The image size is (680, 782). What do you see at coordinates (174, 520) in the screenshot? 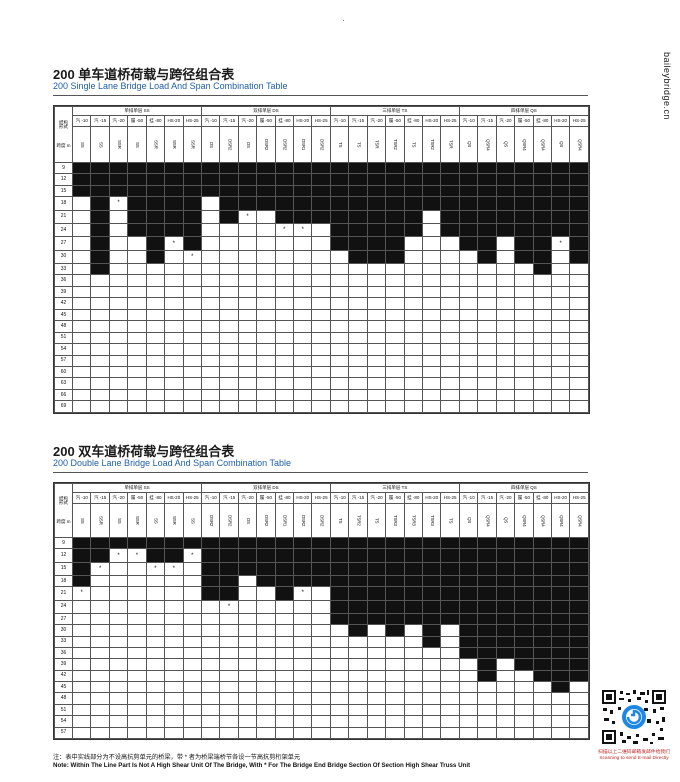
I see `double-config-header: SSR` at bounding box center [174, 520].